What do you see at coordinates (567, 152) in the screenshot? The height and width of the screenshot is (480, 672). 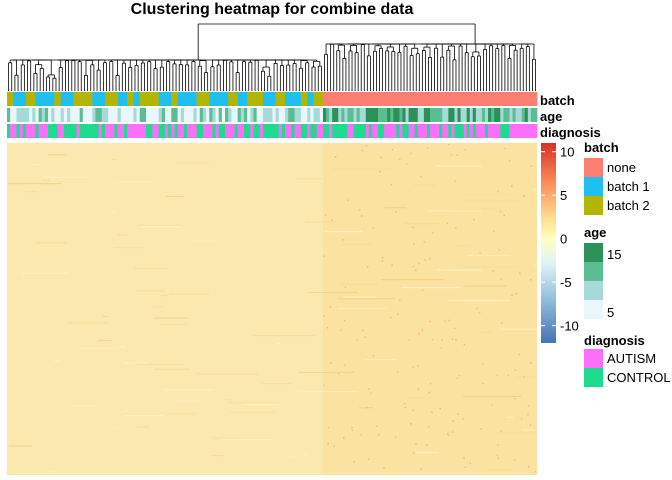 I see `color-scale-tick-label: 10` at bounding box center [567, 152].